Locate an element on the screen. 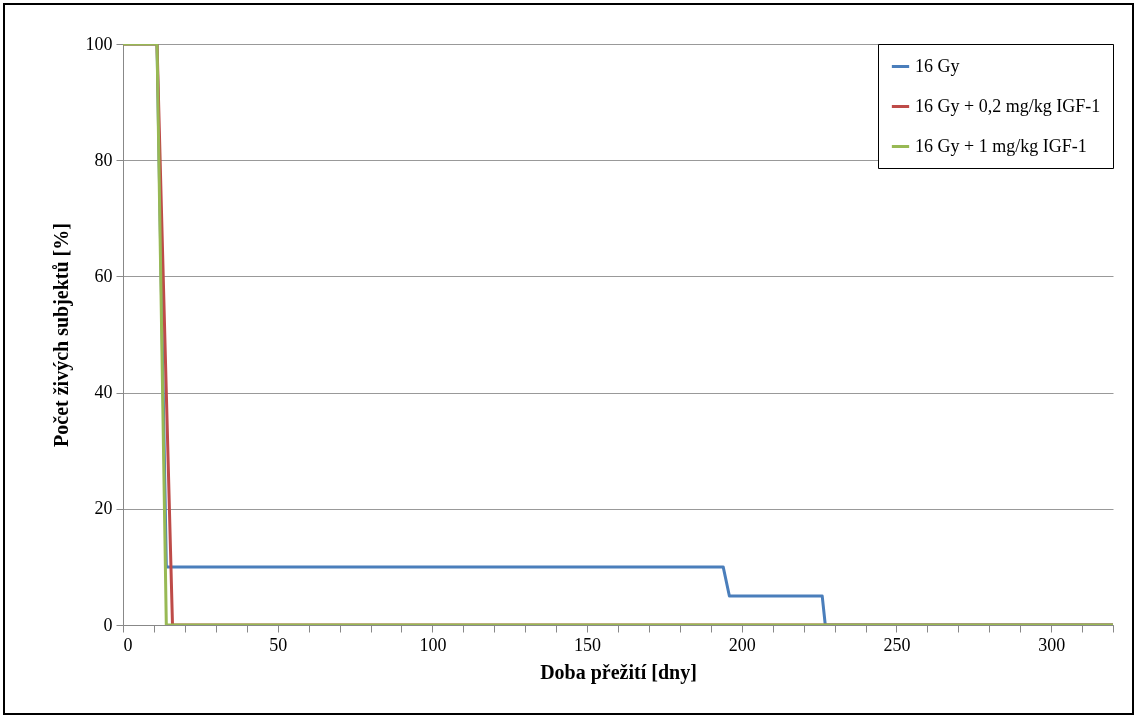 The height and width of the screenshot is (722, 1141). x-axis-title: Doba přežití [dny] is located at coordinates (618, 672).